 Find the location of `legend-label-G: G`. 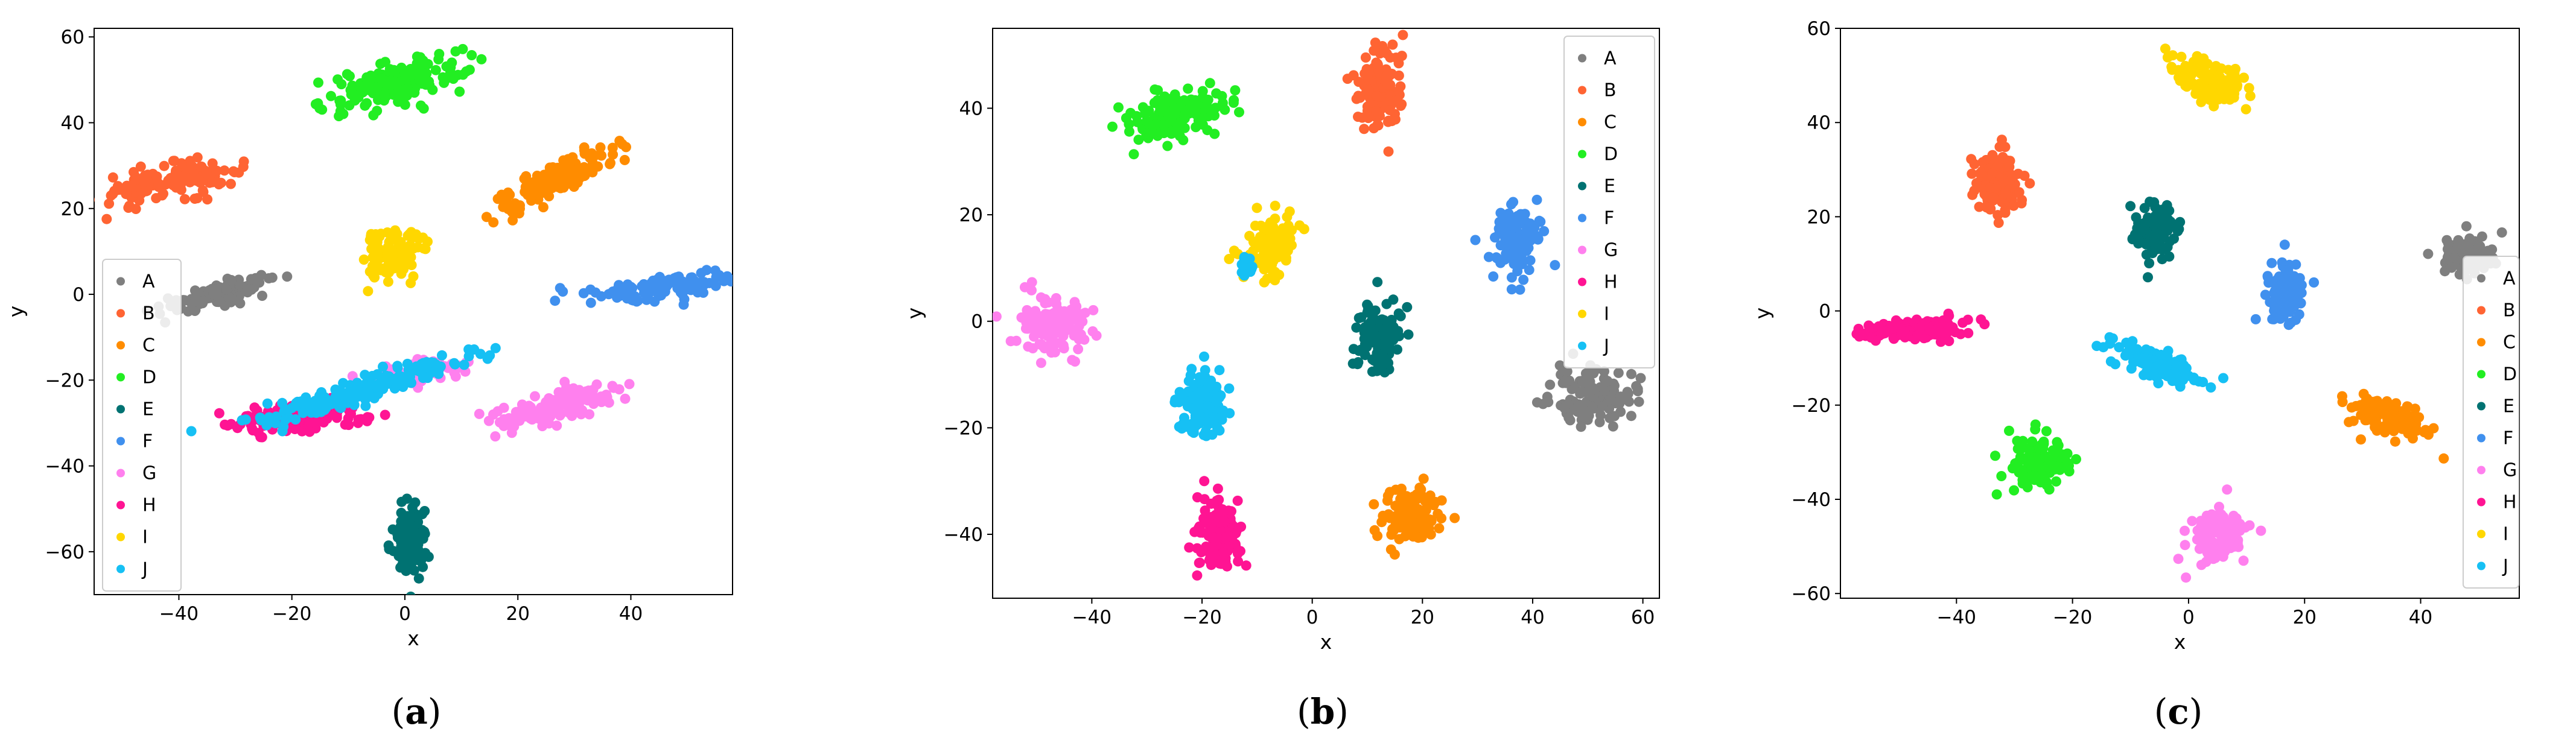

legend-label-G: G is located at coordinates (149, 473).